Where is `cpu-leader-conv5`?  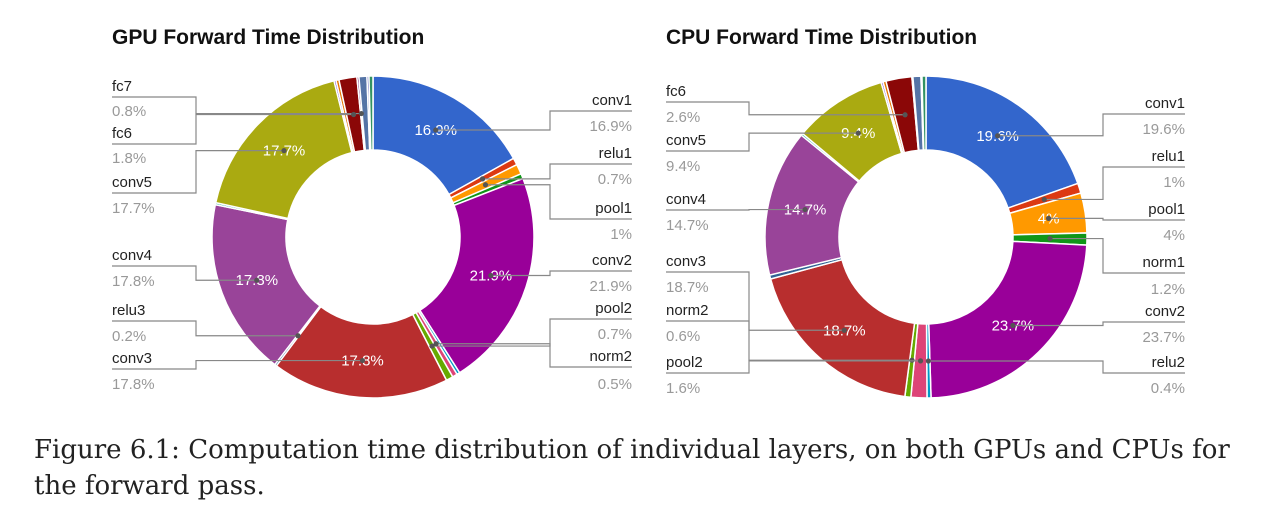 cpu-leader-conv5 is located at coordinates (762, 142).